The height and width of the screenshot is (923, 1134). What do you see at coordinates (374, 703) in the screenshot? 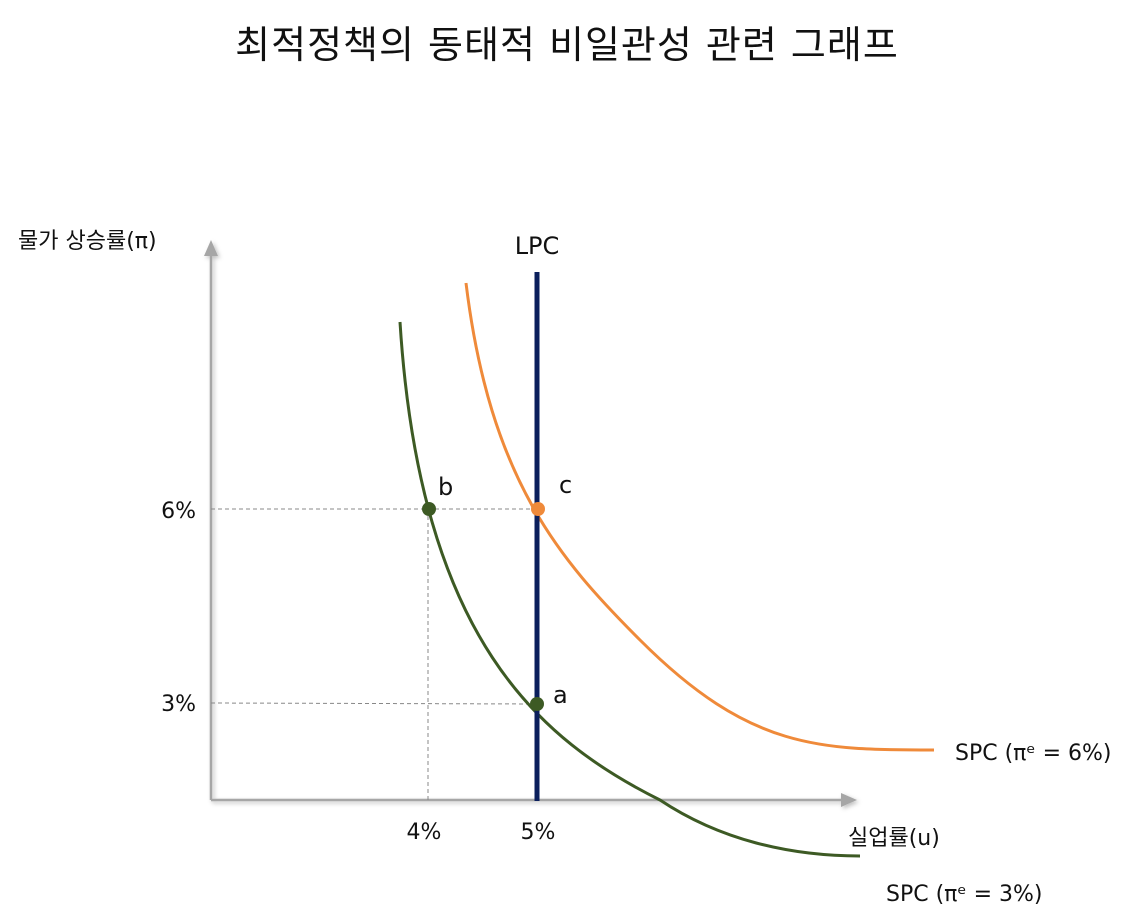
I see `guide-3pct-horizontal` at bounding box center [374, 703].